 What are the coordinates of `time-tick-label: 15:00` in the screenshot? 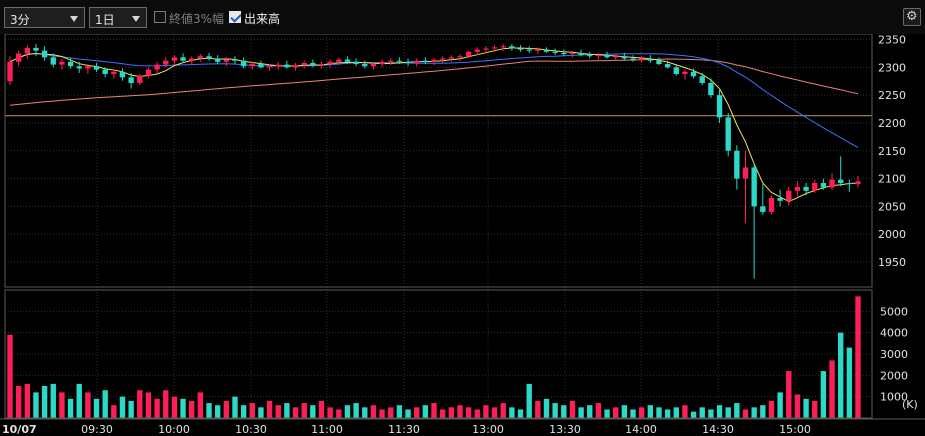 It's located at (795, 429).